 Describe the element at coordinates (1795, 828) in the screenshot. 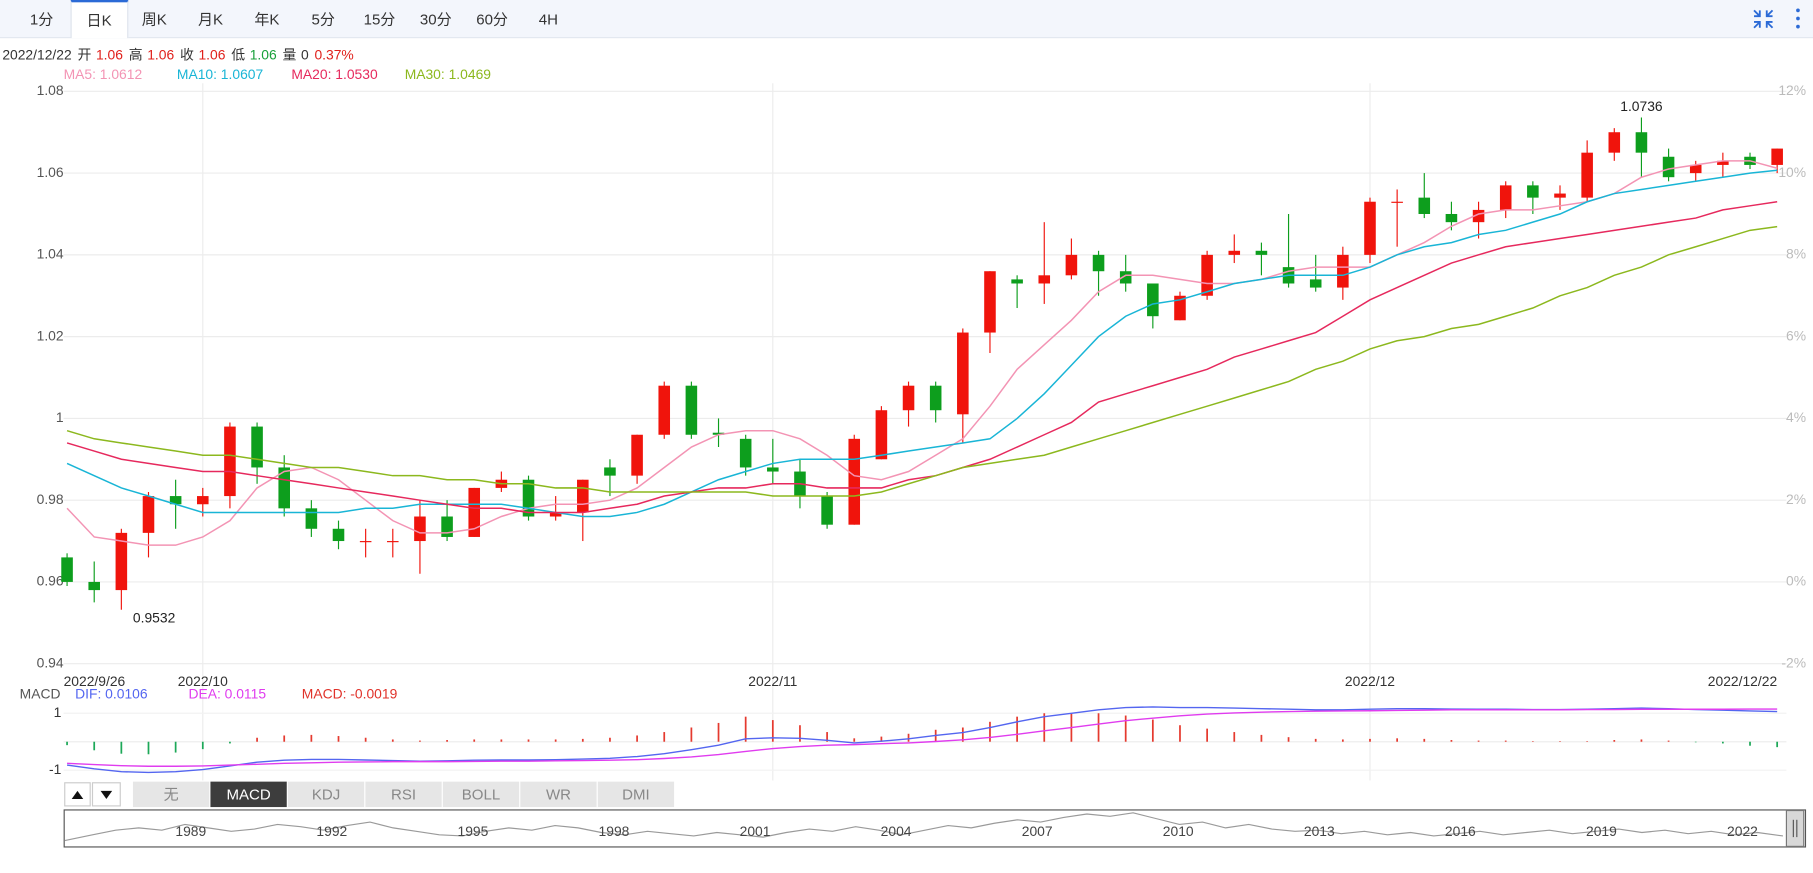

I see `navigator-handle` at that location.